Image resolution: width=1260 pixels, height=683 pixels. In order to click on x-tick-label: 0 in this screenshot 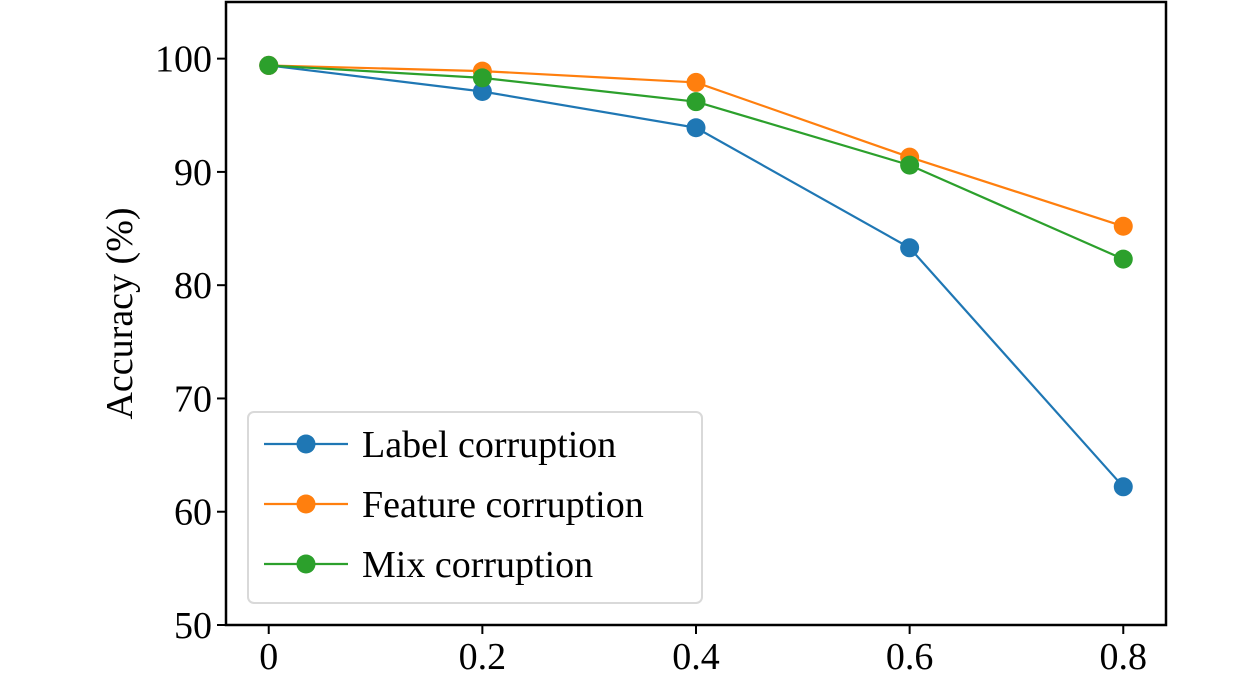, I will do `click(268, 657)`.